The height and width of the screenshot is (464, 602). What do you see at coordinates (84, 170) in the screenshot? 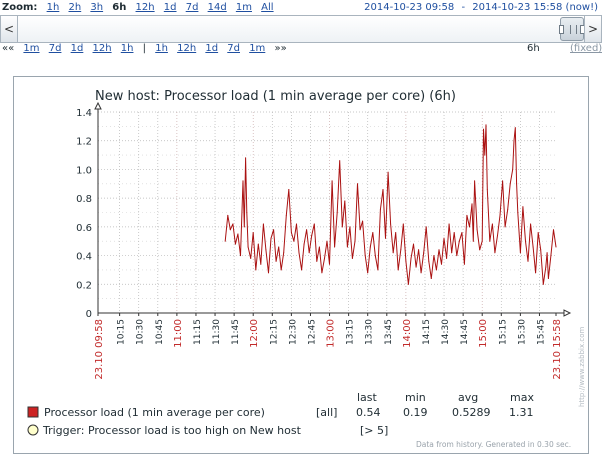
I see `y-tick-label: 1.0` at bounding box center [84, 170].